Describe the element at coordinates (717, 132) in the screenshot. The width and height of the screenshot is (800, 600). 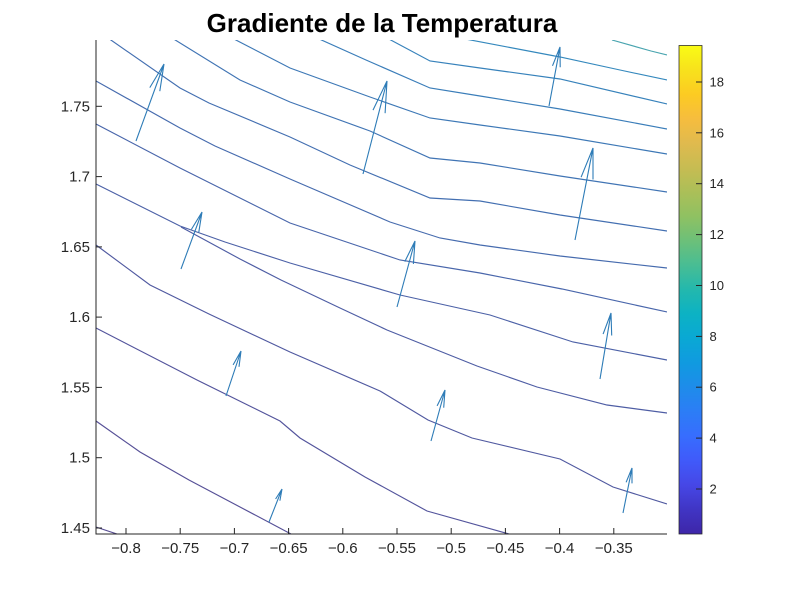
I see `svg-text: 16` at that location.